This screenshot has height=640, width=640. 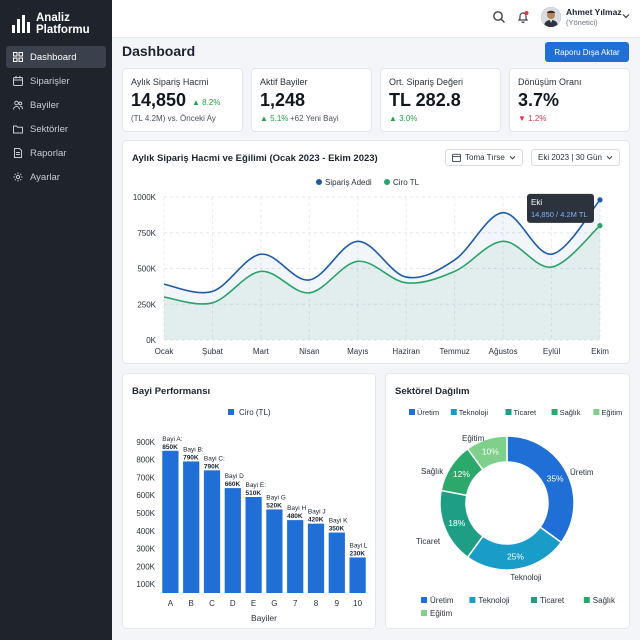 I want to click on kpi-delta: ▼ 1.2%, so click(x=532, y=118).